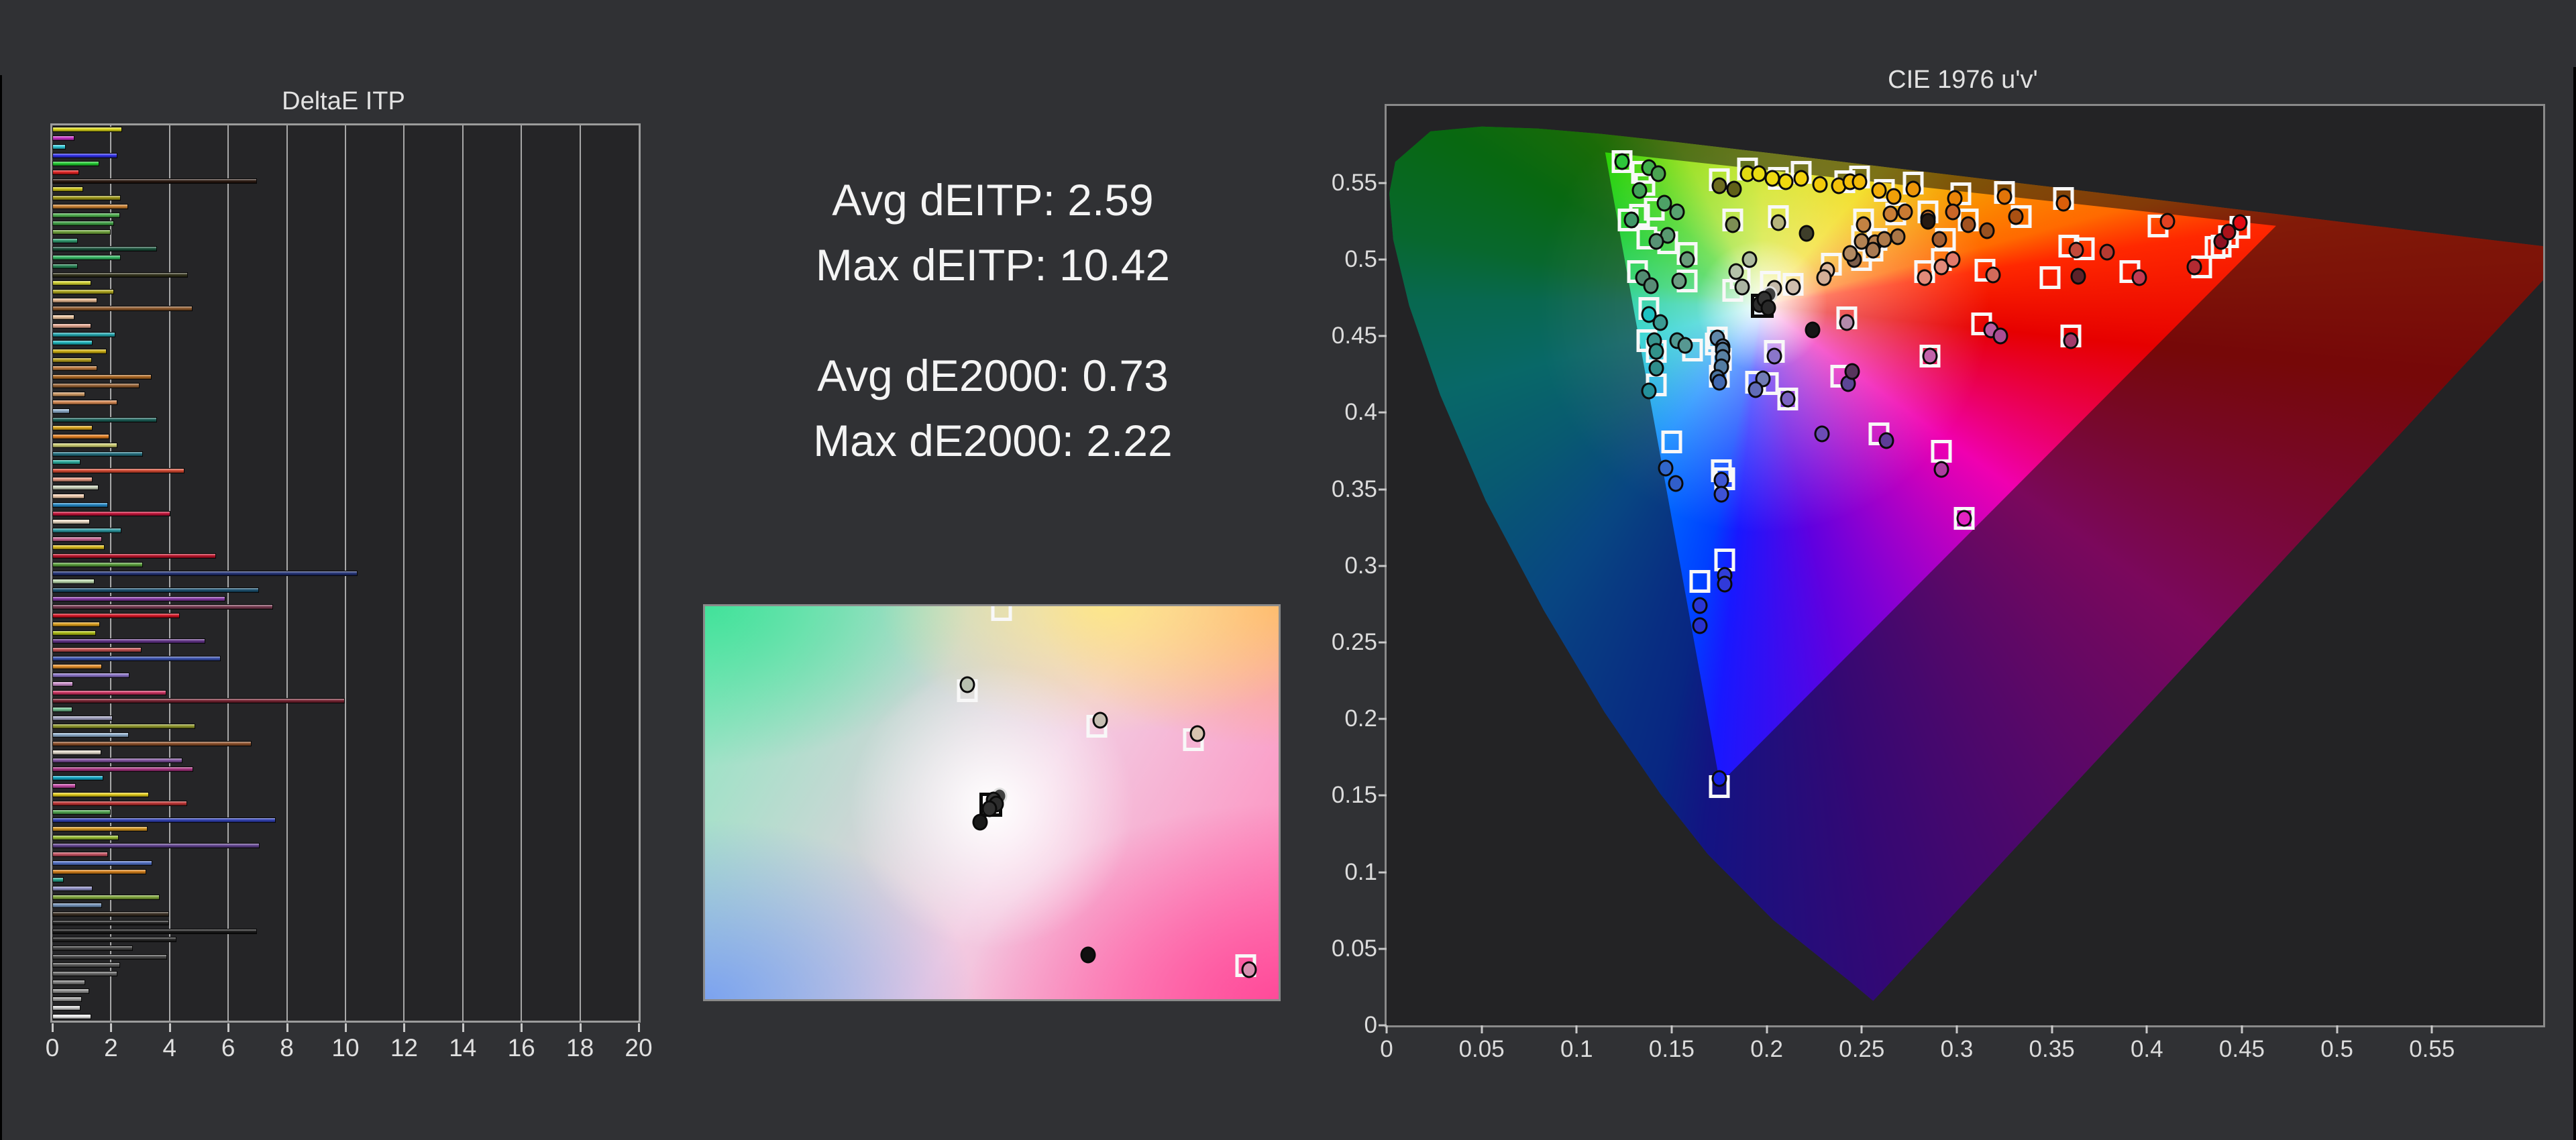 The width and height of the screenshot is (2576, 1140). What do you see at coordinates (2574, 603) in the screenshot?
I see `right-edge-strip` at bounding box center [2574, 603].